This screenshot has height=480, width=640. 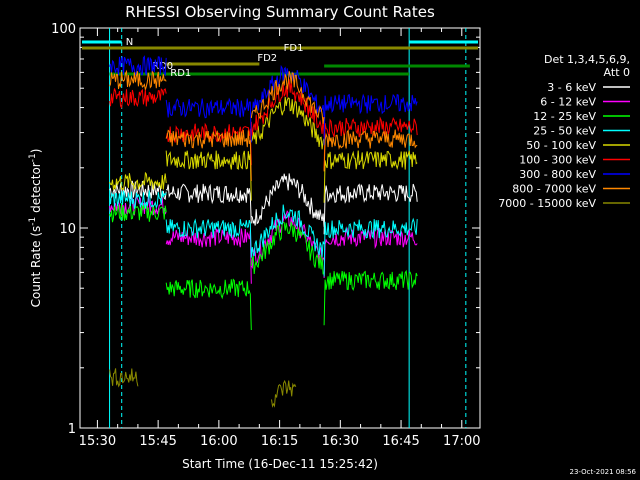 What do you see at coordinates (279, 441) in the screenshot?
I see `x-tick-label: 16:15` at bounding box center [279, 441].